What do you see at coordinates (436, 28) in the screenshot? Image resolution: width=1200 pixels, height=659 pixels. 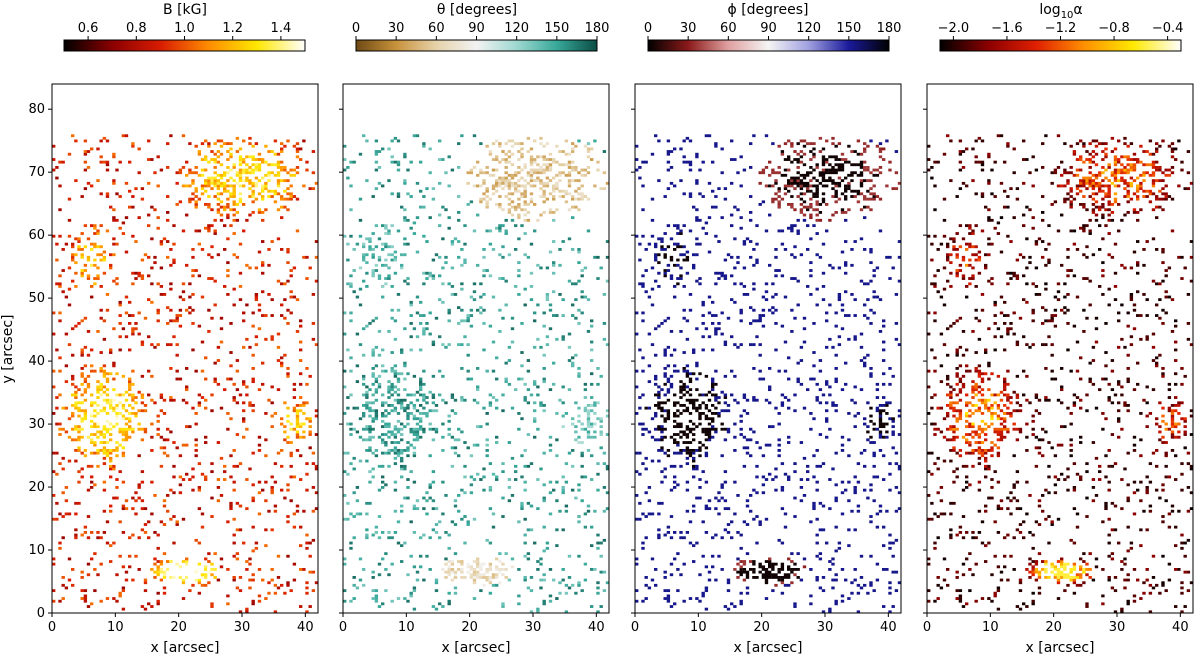 I see `colorbar-tick-label: 60` at bounding box center [436, 28].